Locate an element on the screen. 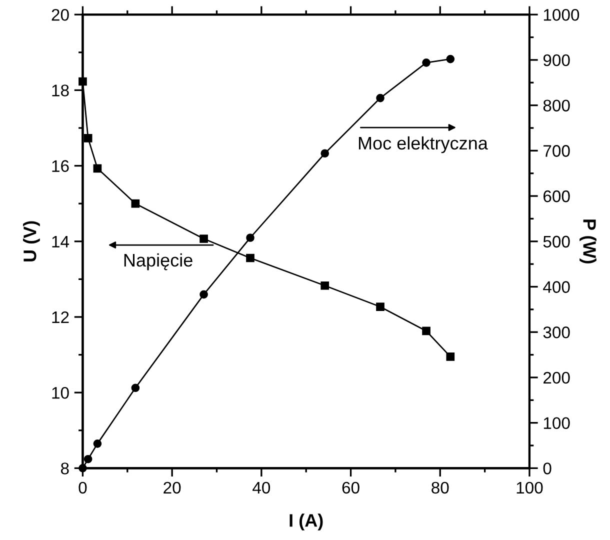 The image size is (610, 540). y2-tick-label: 400 is located at coordinates (556, 287).